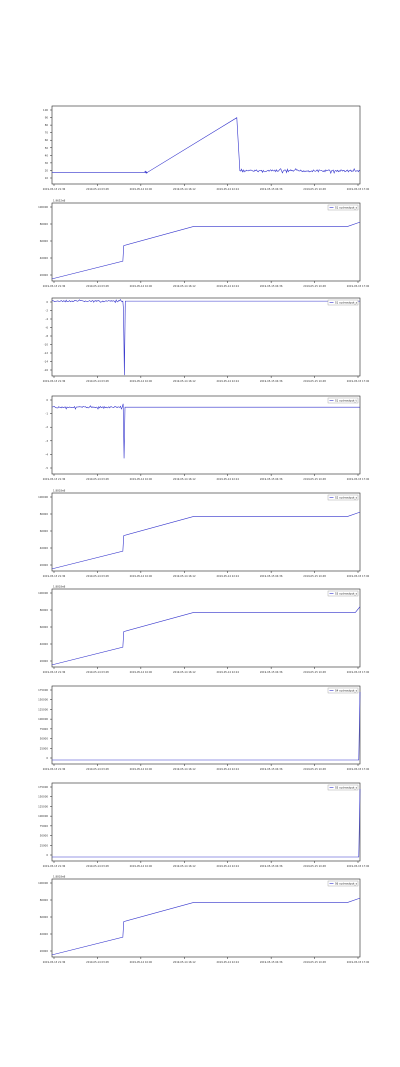 The height and width of the screenshot is (1067, 400). Describe the element at coordinates (346, 207) in the screenshot. I see `legend-label: S1 cycleoutput_s` at that location.